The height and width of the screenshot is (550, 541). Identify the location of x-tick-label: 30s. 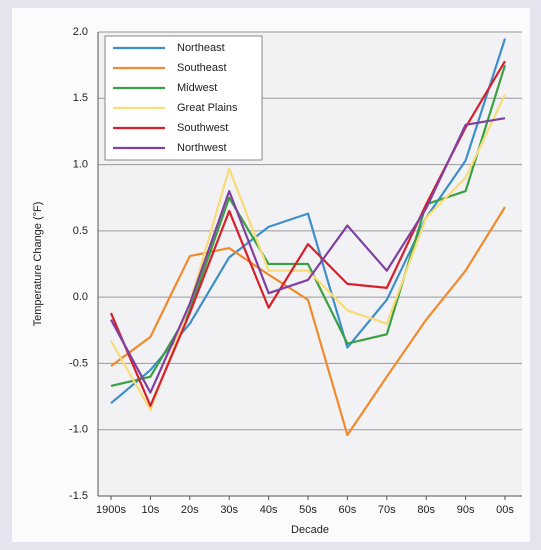
(229, 510).